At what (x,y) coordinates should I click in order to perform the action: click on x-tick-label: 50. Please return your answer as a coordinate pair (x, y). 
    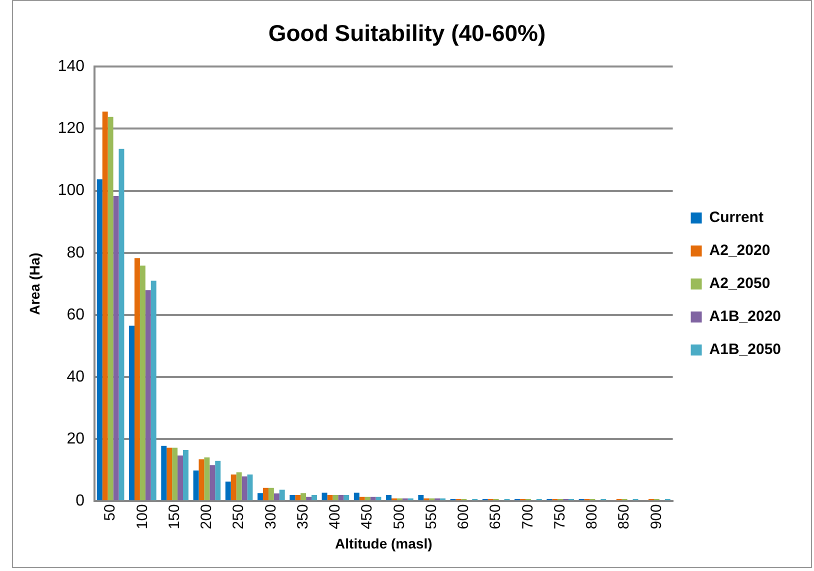
    Looking at the image, I should click on (110, 512).